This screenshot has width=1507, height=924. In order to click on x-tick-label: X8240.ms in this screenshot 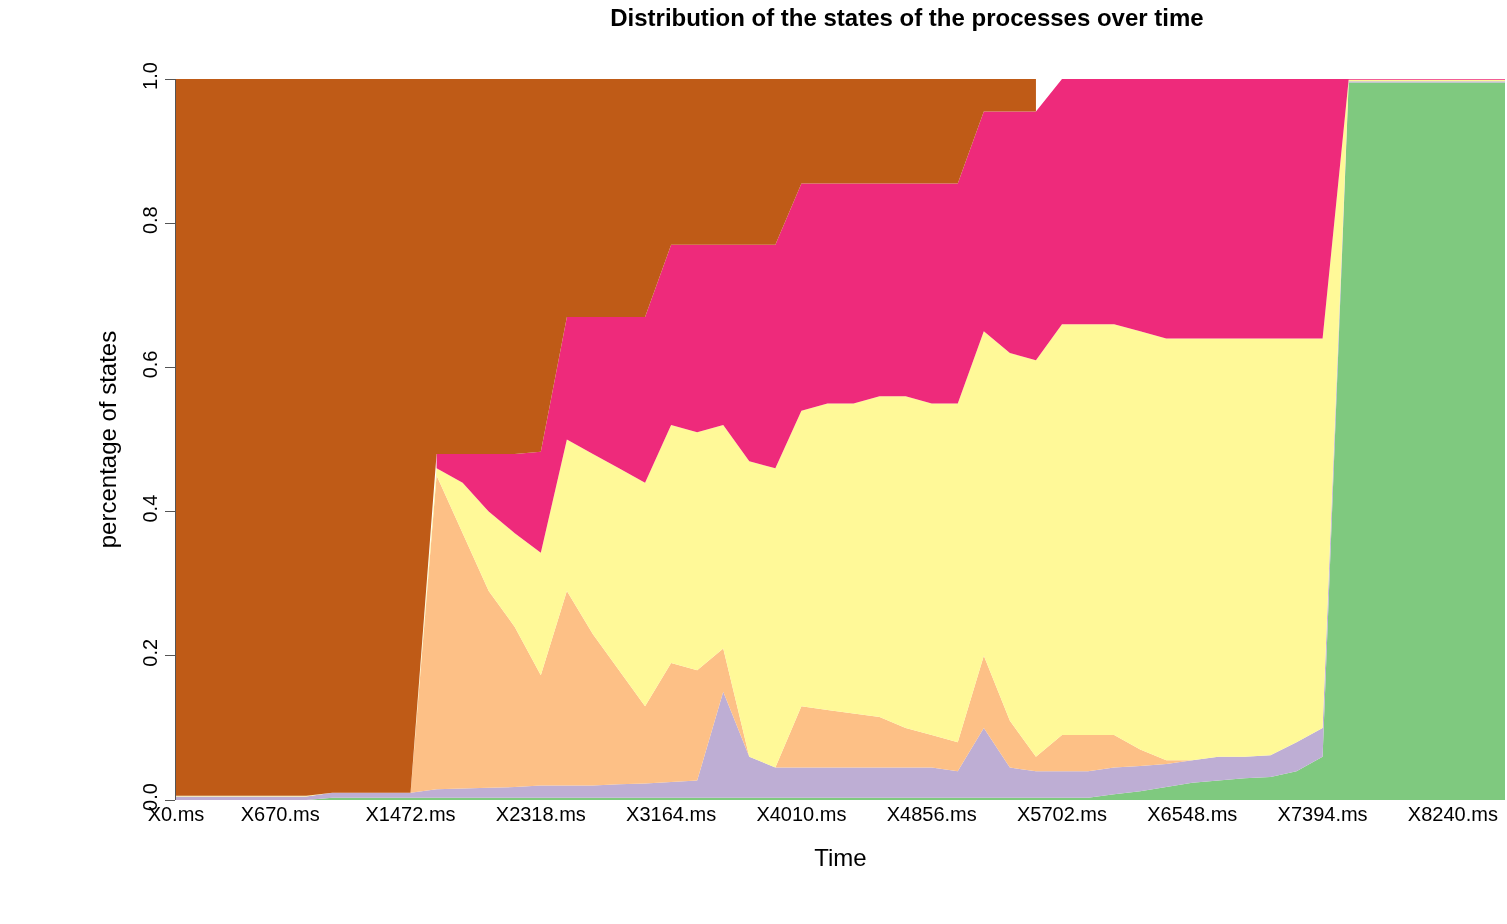, I will do `click(1452, 814)`.